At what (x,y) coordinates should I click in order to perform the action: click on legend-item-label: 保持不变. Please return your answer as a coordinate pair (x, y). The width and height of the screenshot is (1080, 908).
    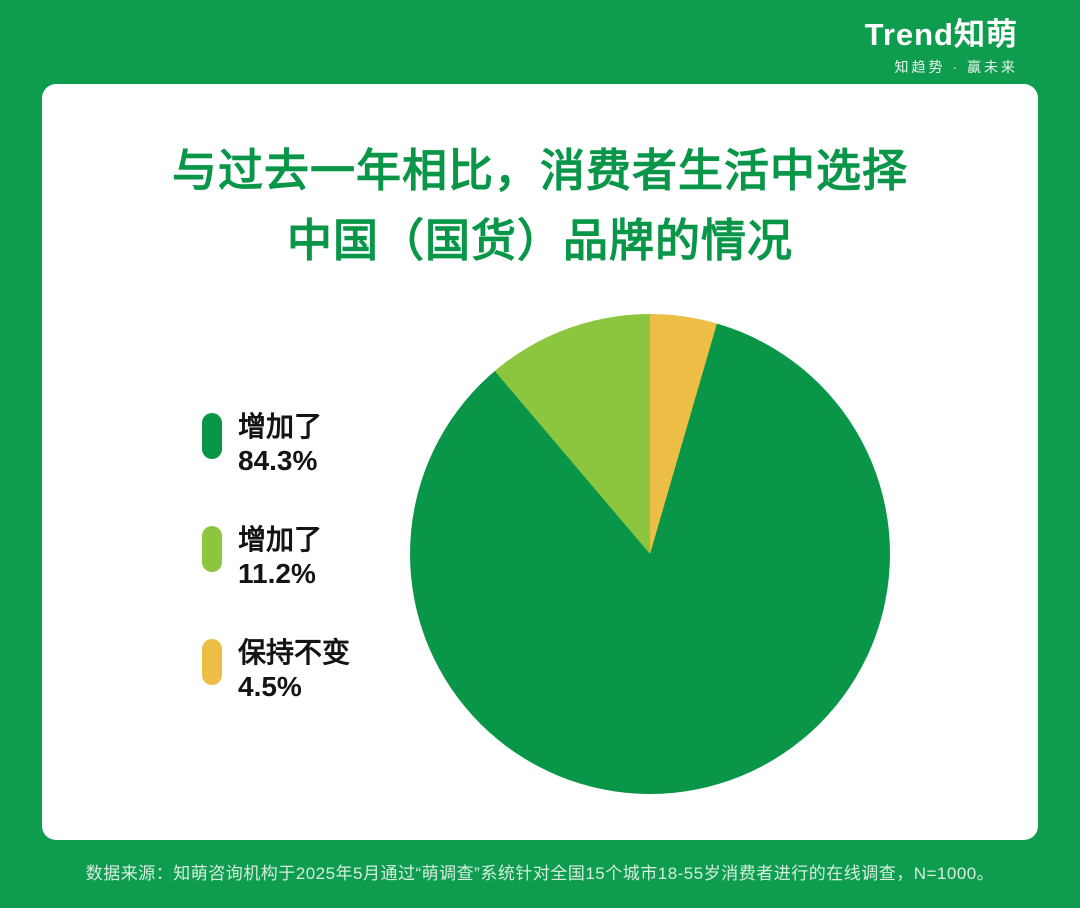
    Looking at the image, I should click on (294, 652).